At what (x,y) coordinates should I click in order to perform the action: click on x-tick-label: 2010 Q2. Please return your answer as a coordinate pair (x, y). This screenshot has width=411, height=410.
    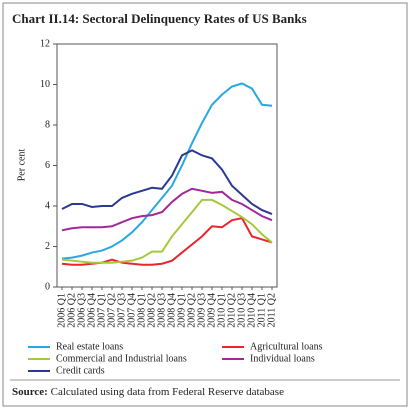
    Looking at the image, I should click on (231, 310).